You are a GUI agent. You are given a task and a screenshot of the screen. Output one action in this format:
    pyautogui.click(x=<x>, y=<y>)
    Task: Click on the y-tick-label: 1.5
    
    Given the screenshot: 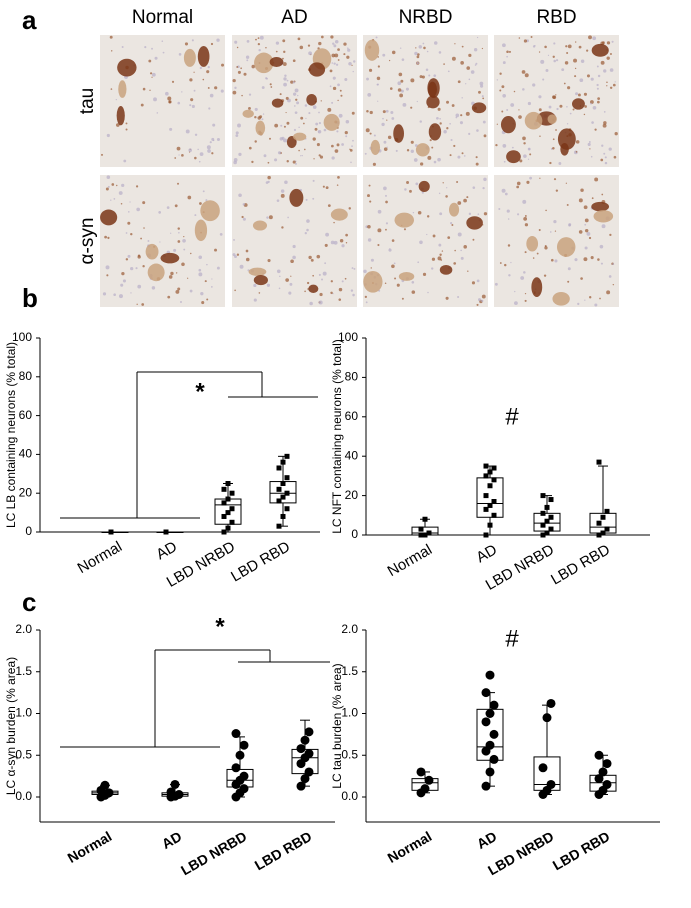 What is the action you would take?
    pyautogui.click(x=23, y=671)
    